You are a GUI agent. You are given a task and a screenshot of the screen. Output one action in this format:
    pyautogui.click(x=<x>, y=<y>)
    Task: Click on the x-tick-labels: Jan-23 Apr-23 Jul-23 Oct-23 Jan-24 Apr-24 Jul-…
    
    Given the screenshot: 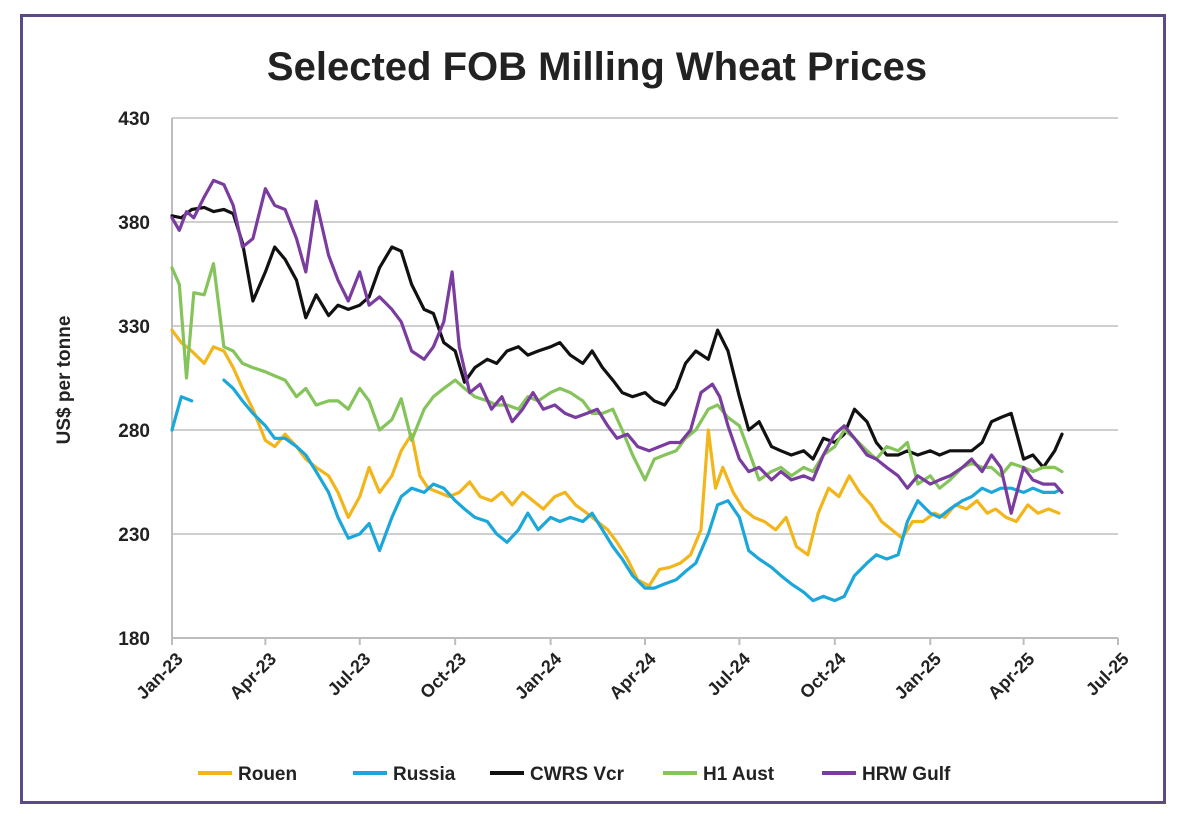 What is the action you would take?
    pyautogui.click(x=632, y=670)
    